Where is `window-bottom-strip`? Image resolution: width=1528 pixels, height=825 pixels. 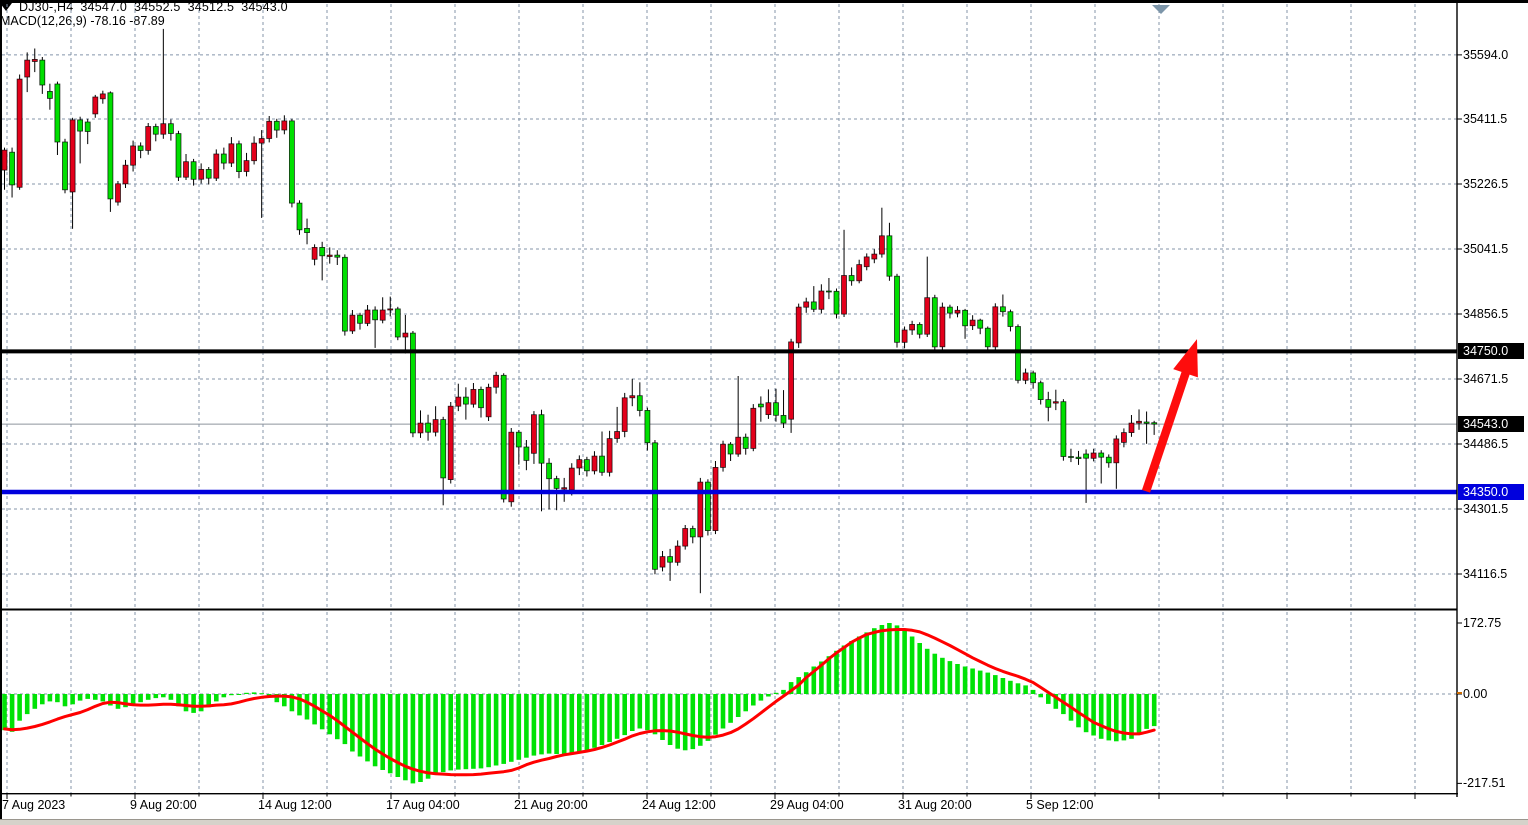 window-bottom-strip is located at coordinates (764, 822).